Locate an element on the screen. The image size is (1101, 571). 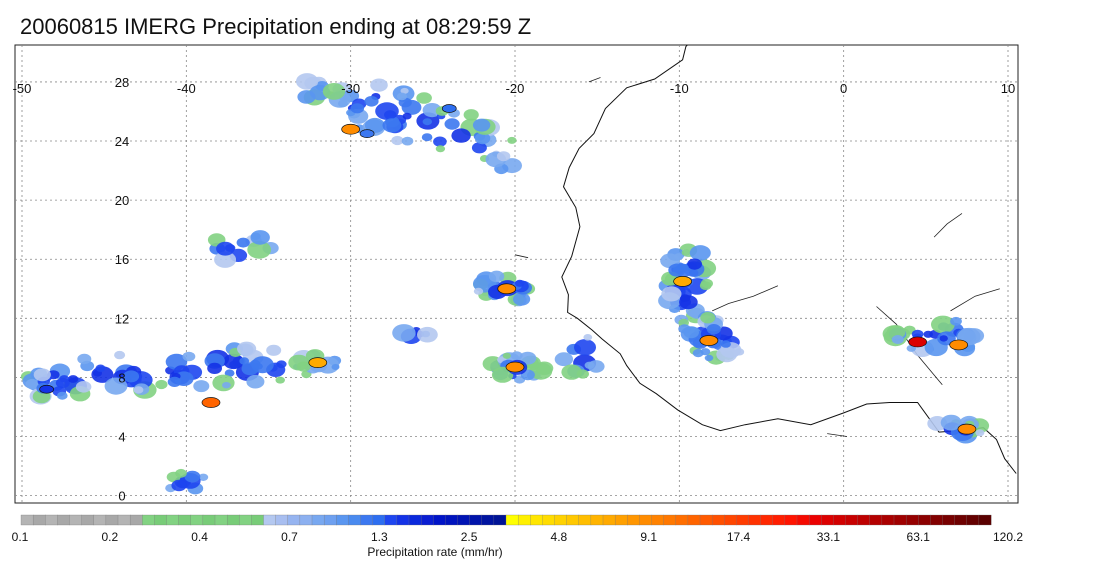
lon-tick-label: 0 is located at coordinates (843, 88).